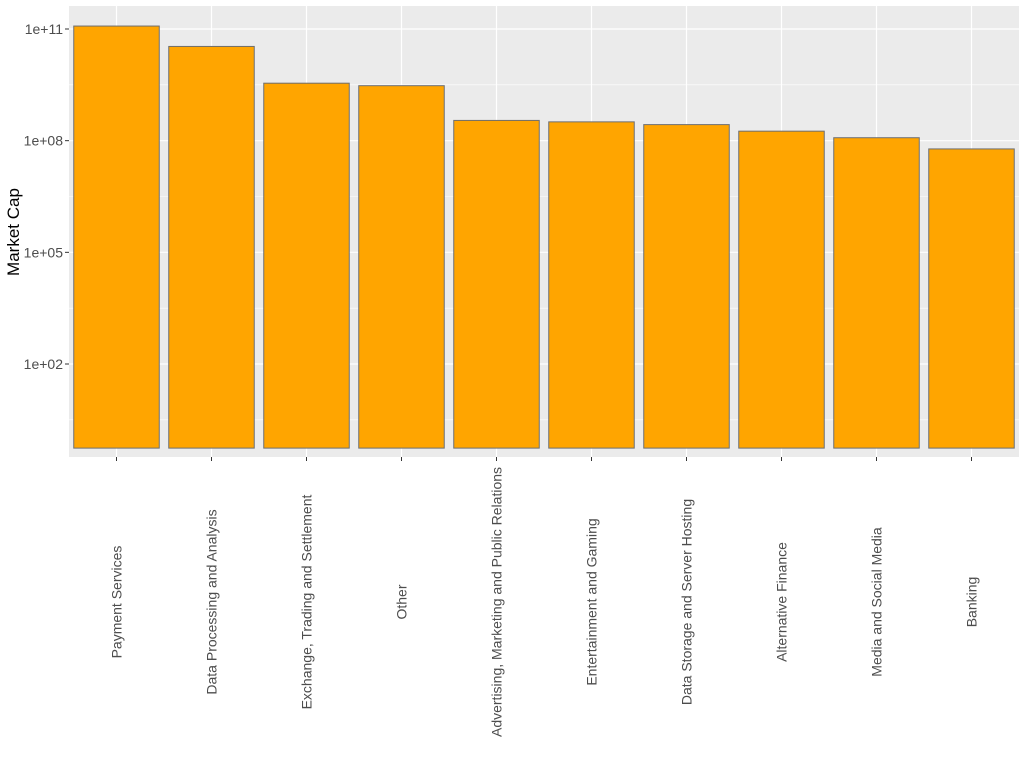 Image resolution: width=1024 pixels, height=768 pixels. Describe the element at coordinates (44, 252) in the screenshot. I see `y-tick-label: 1e+05` at that location.